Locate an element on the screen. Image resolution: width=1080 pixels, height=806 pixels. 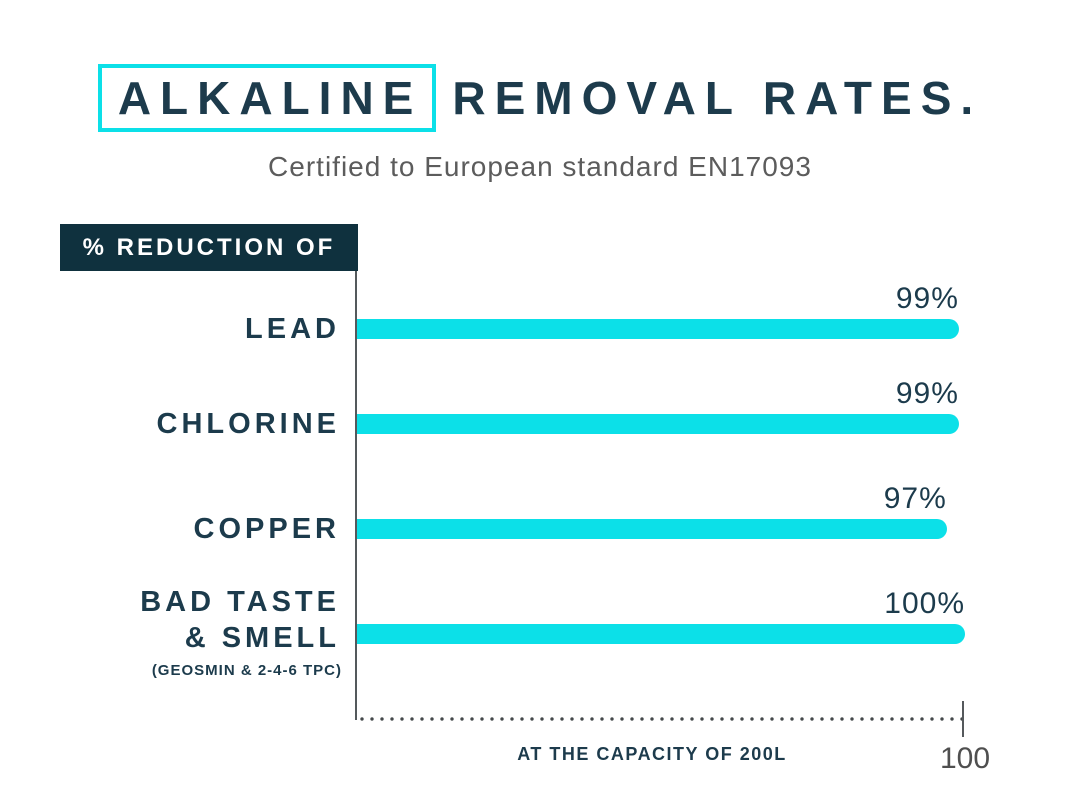
title-text: REMOVAL RATES. is located at coordinates (717, 98).